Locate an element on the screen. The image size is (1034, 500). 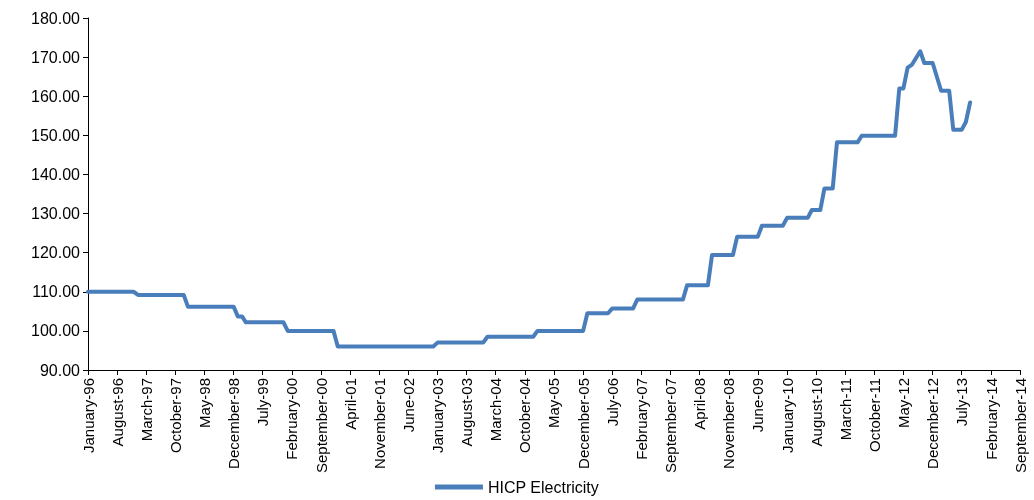
x-tick-label: October-11 is located at coordinates (874, 415).